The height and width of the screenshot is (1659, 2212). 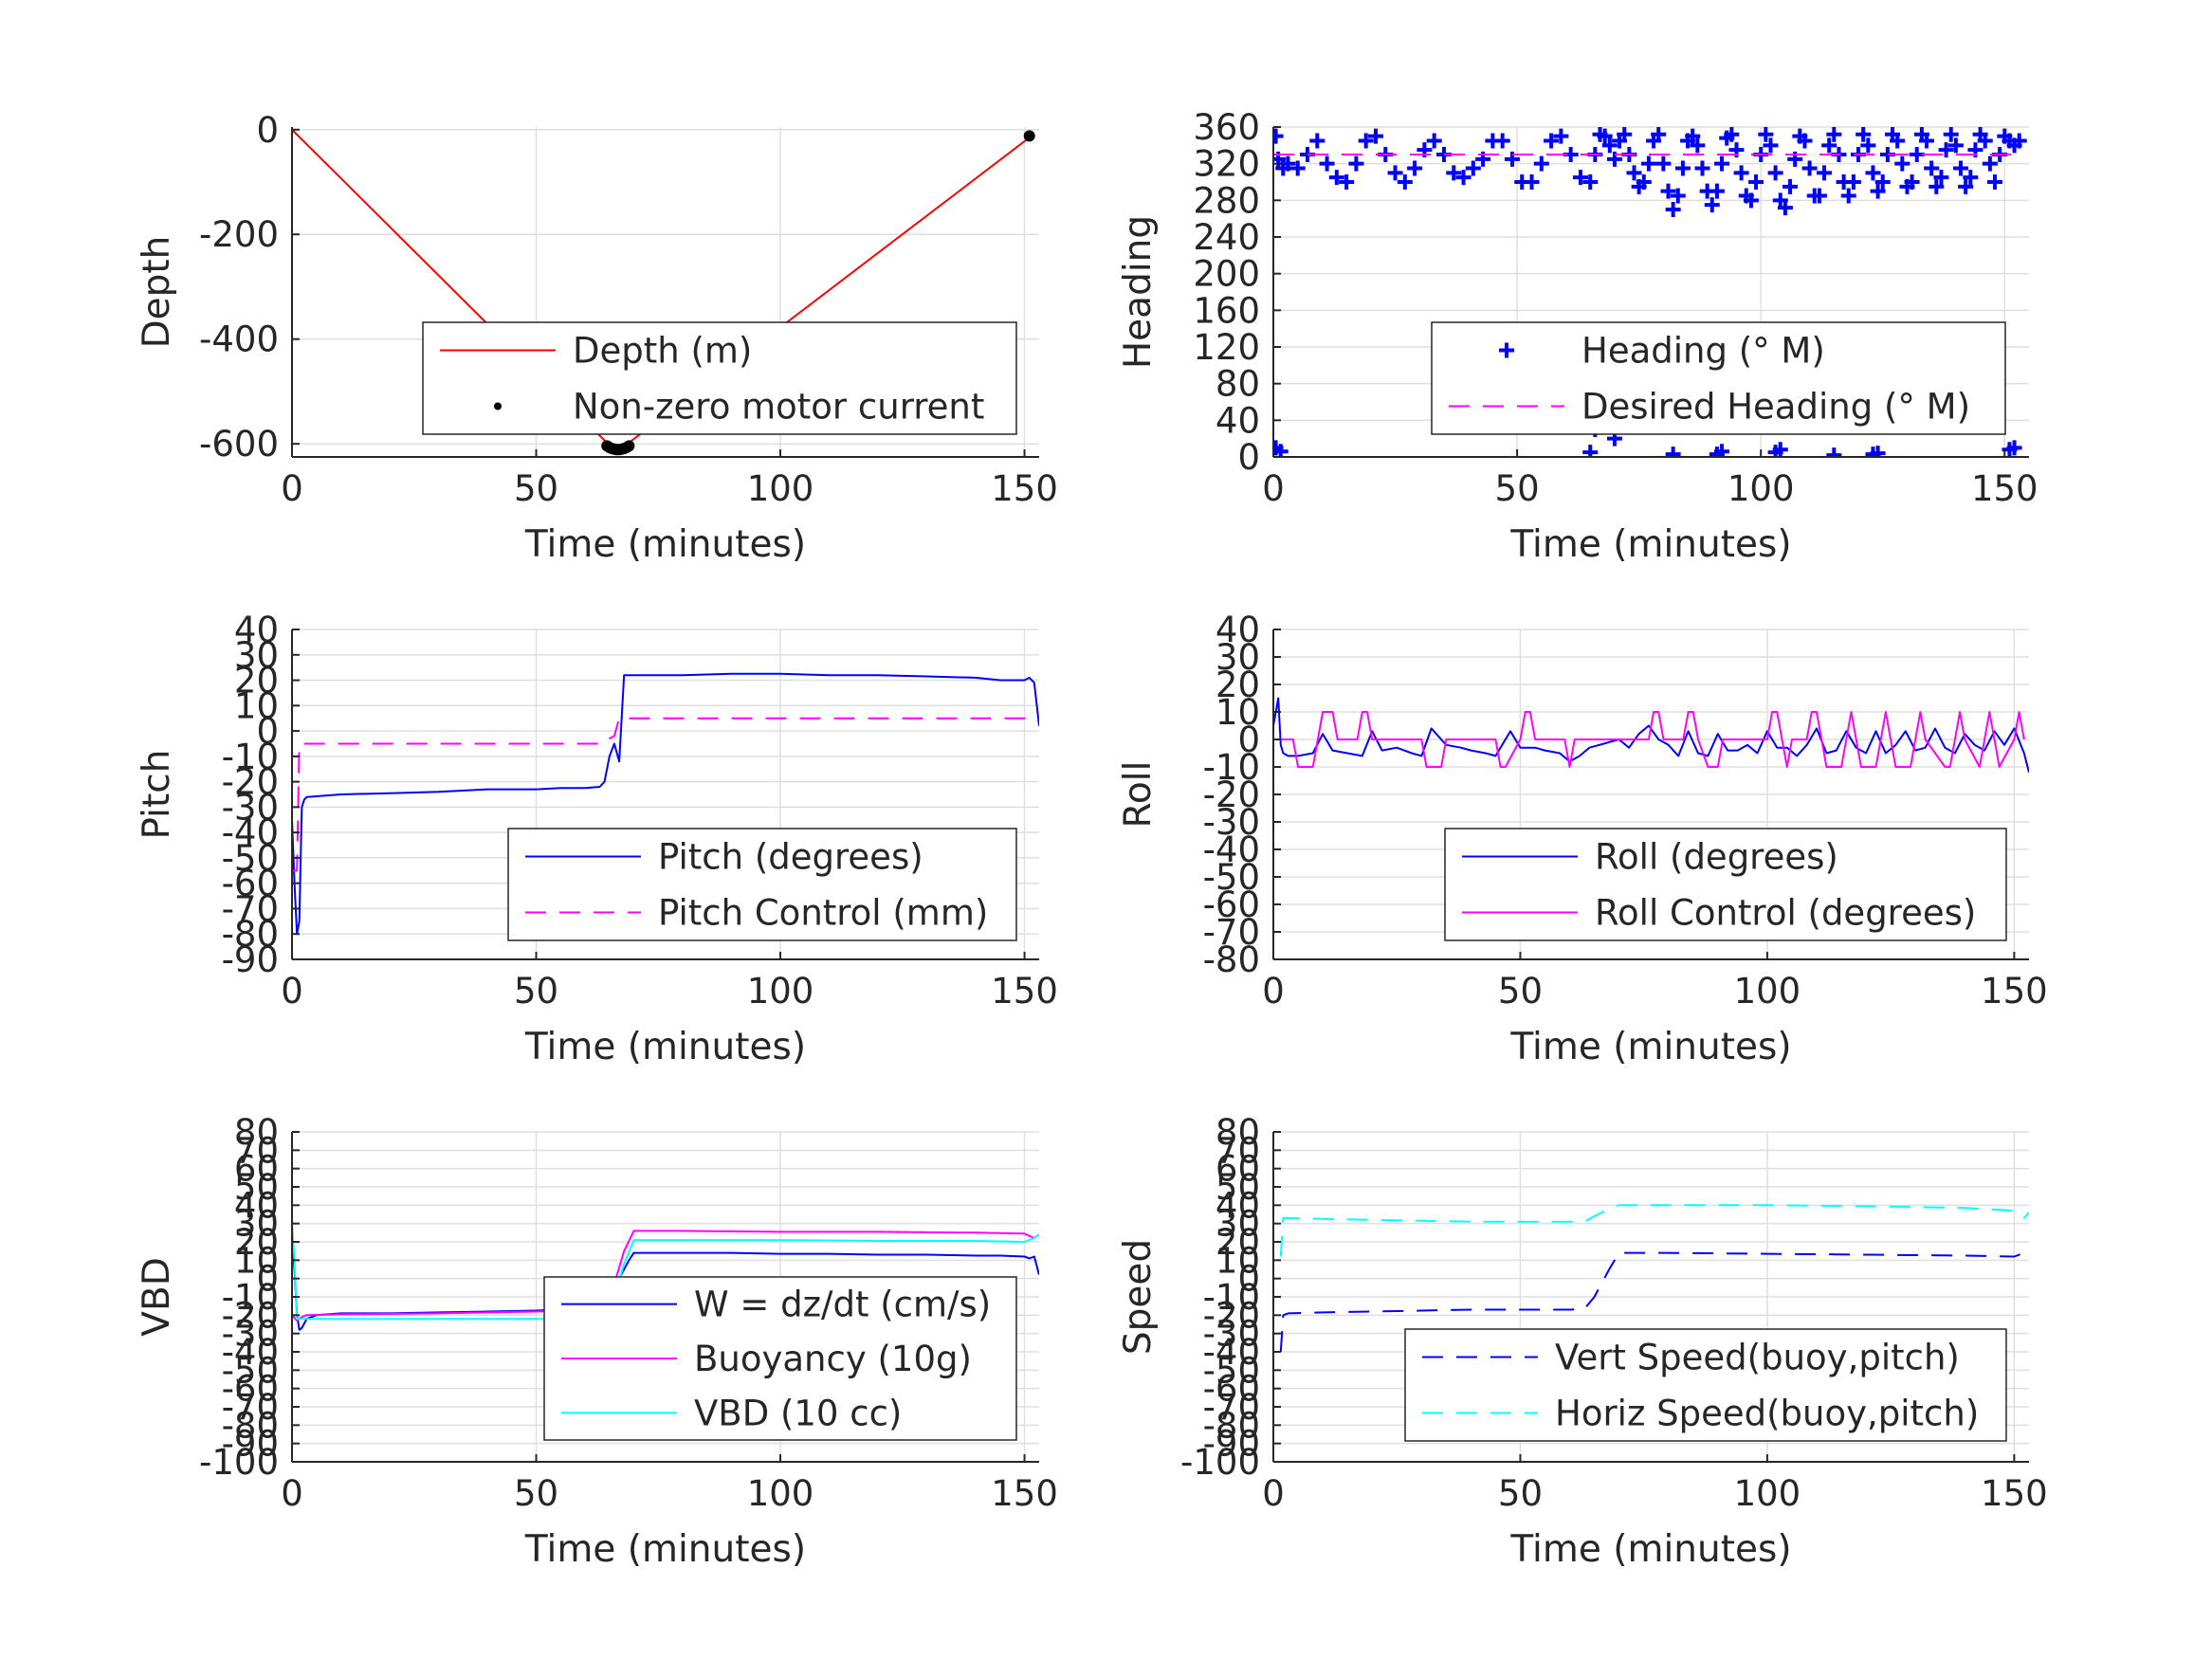 What do you see at coordinates (662, 351) in the screenshot?
I see `legend-label: Depth (m)` at bounding box center [662, 351].